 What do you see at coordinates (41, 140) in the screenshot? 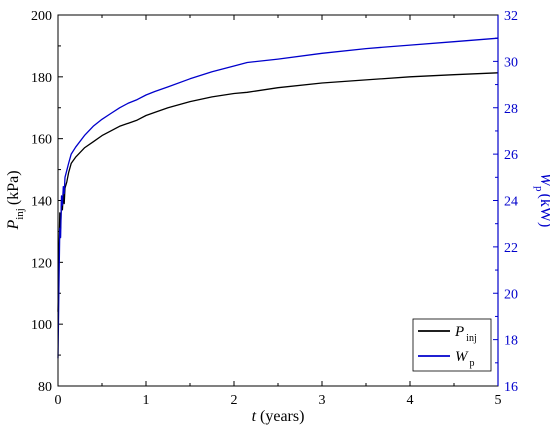
I see `left-y-tick-label: 160` at bounding box center [41, 140].